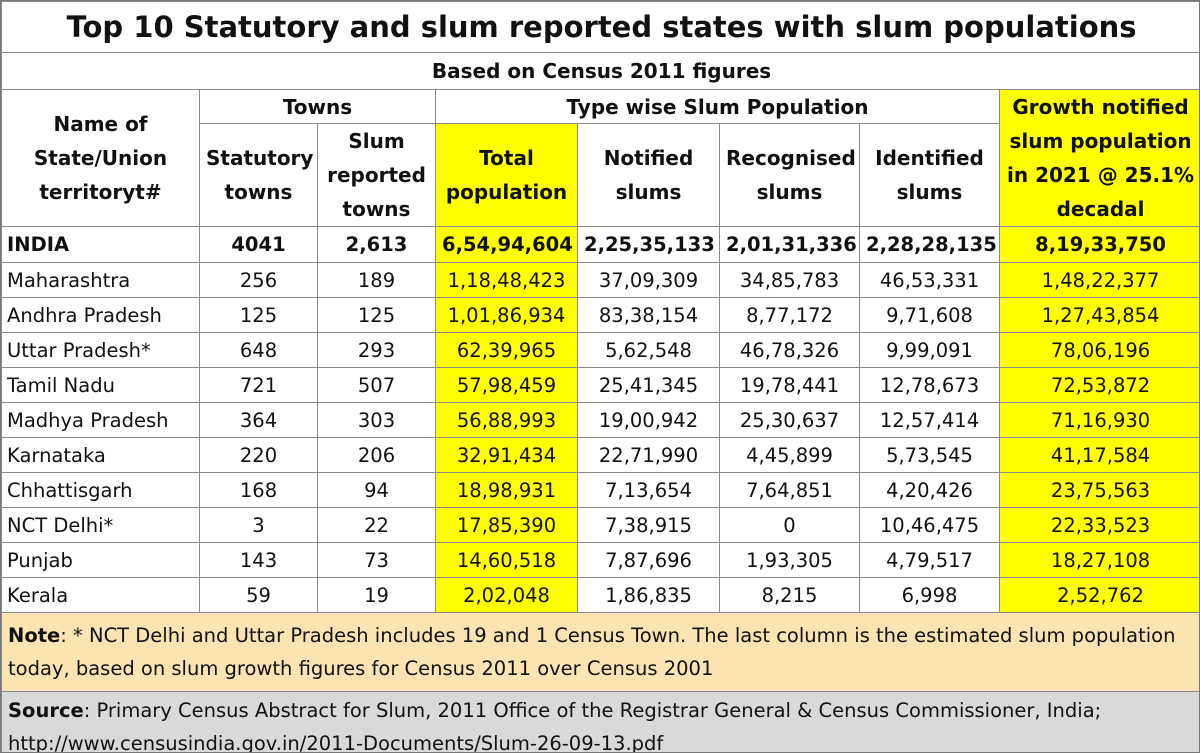 Image resolution: width=1200 pixels, height=753 pixels. What do you see at coordinates (506, 280) in the screenshot?
I see `total-population-cell: 1,18,48,423` at bounding box center [506, 280].